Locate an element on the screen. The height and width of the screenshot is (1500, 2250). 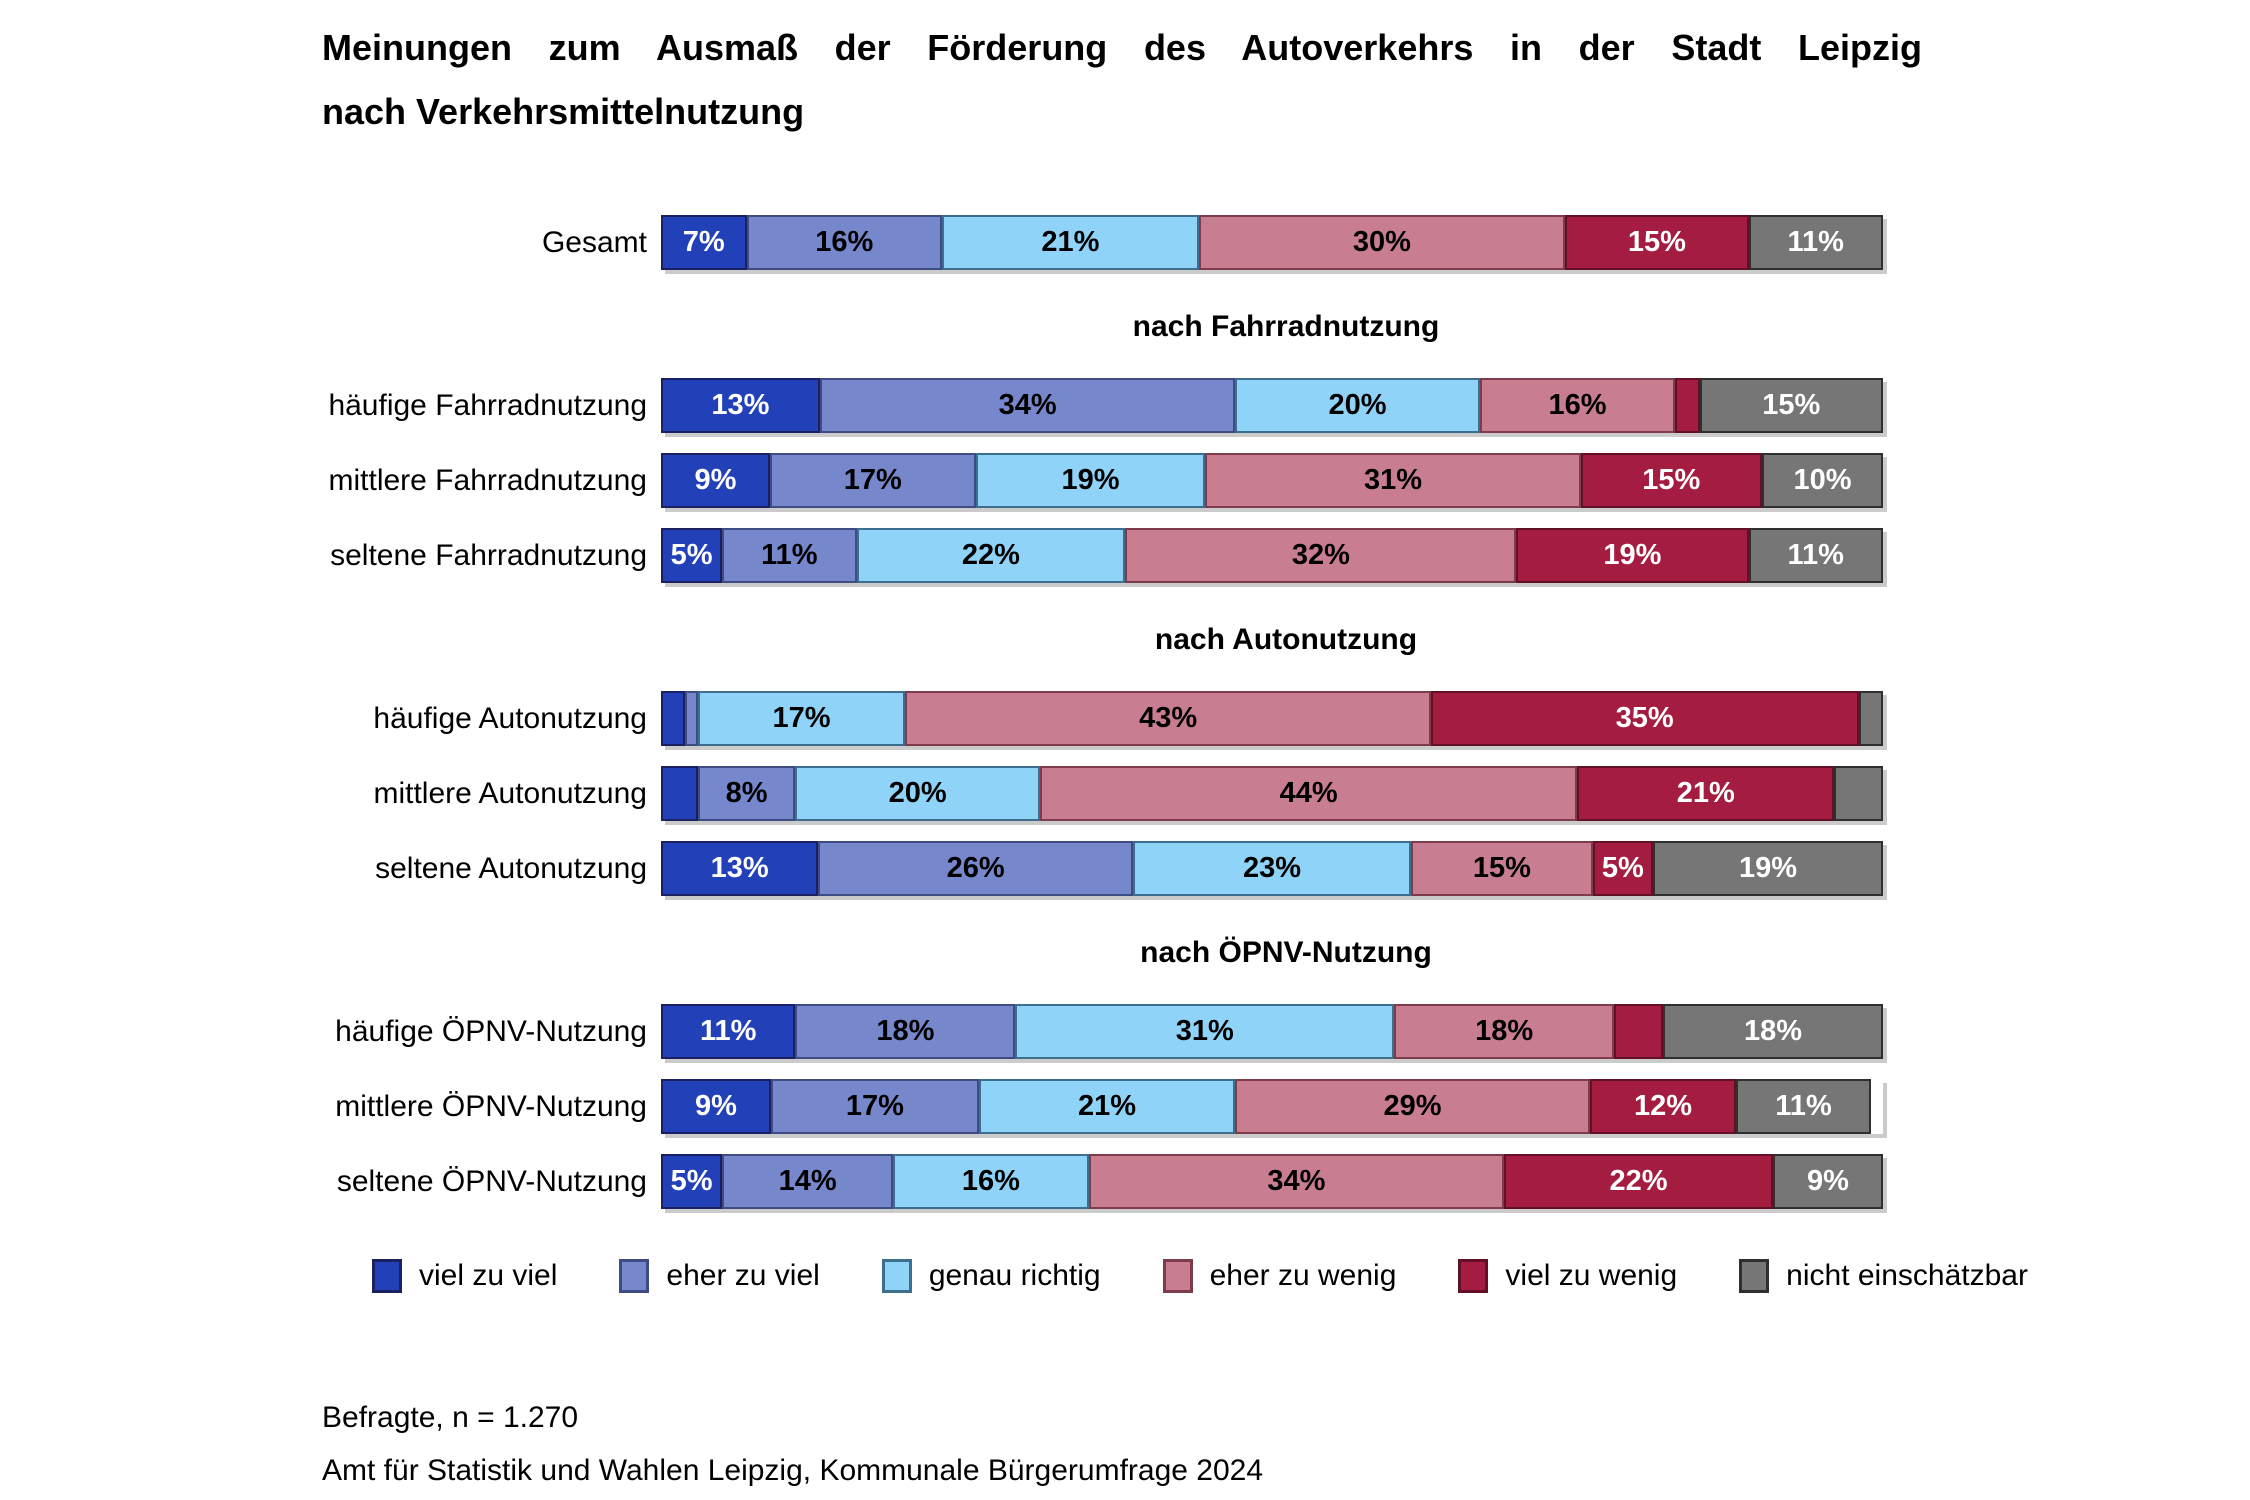
bar-row: seltene Fahrradnutzung 5% 11% 22% 32% 19% 11% is located at coordinates (1125, 555).